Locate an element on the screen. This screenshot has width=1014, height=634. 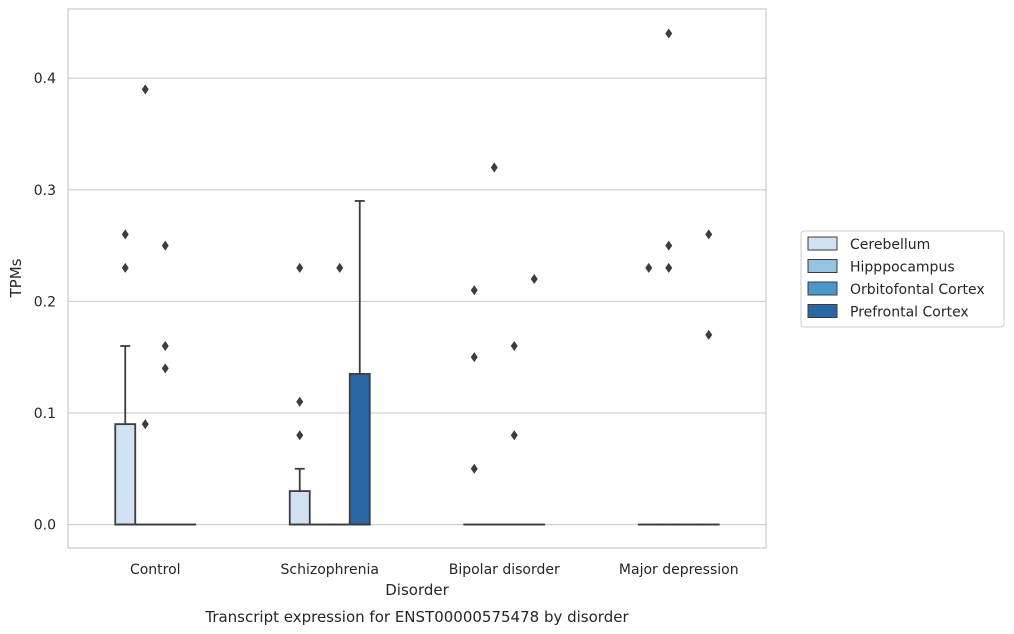
y-tick-label: 0.3 is located at coordinates (45, 191).